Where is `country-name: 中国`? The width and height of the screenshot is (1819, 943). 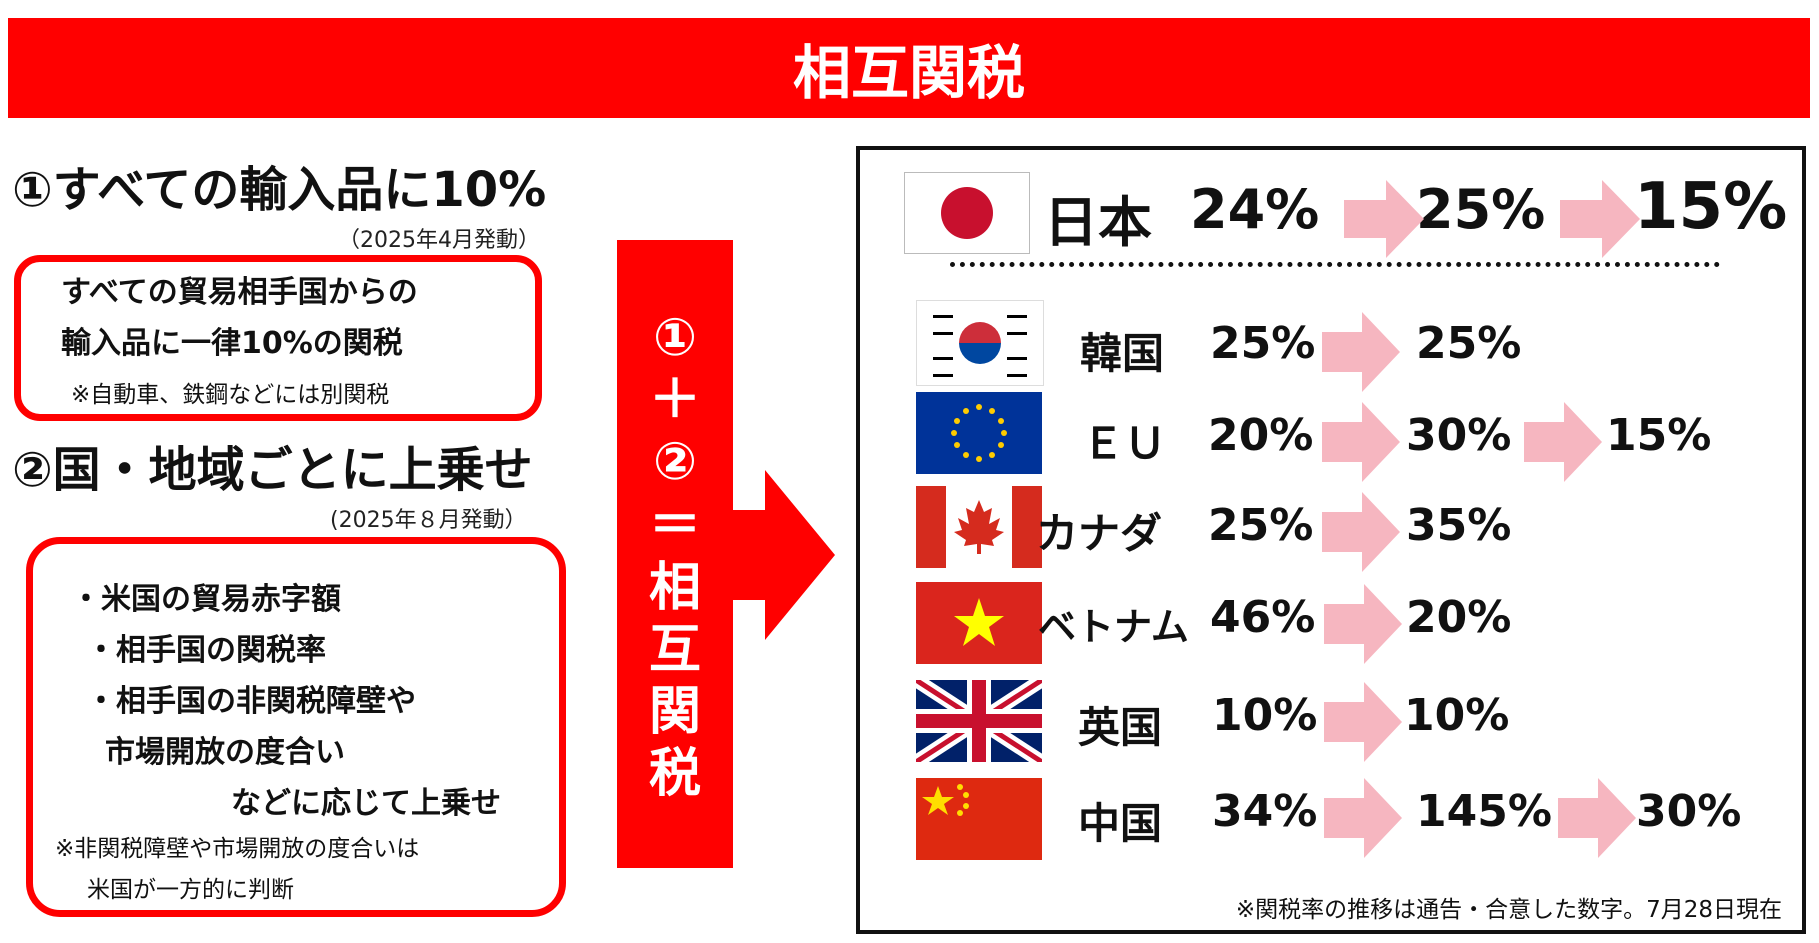 country-name: 中国 is located at coordinates (1120, 823).